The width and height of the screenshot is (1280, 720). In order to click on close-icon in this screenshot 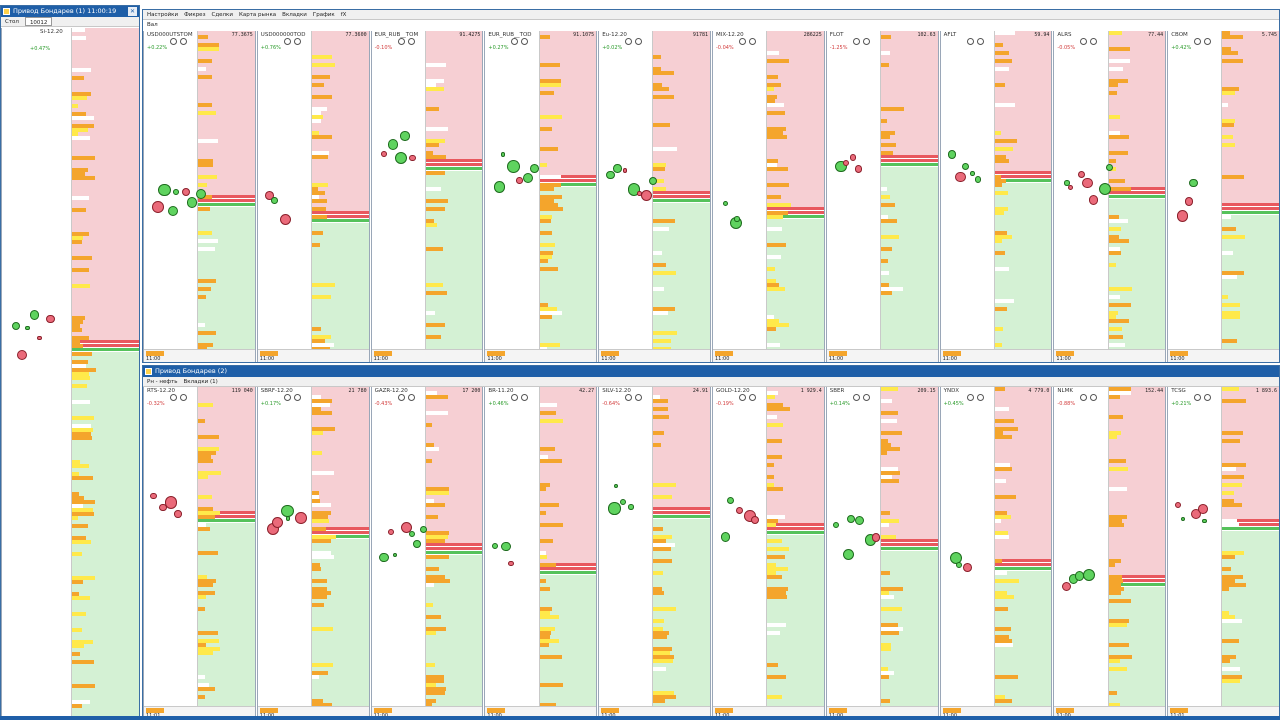, I will do `click(980, 397)`.